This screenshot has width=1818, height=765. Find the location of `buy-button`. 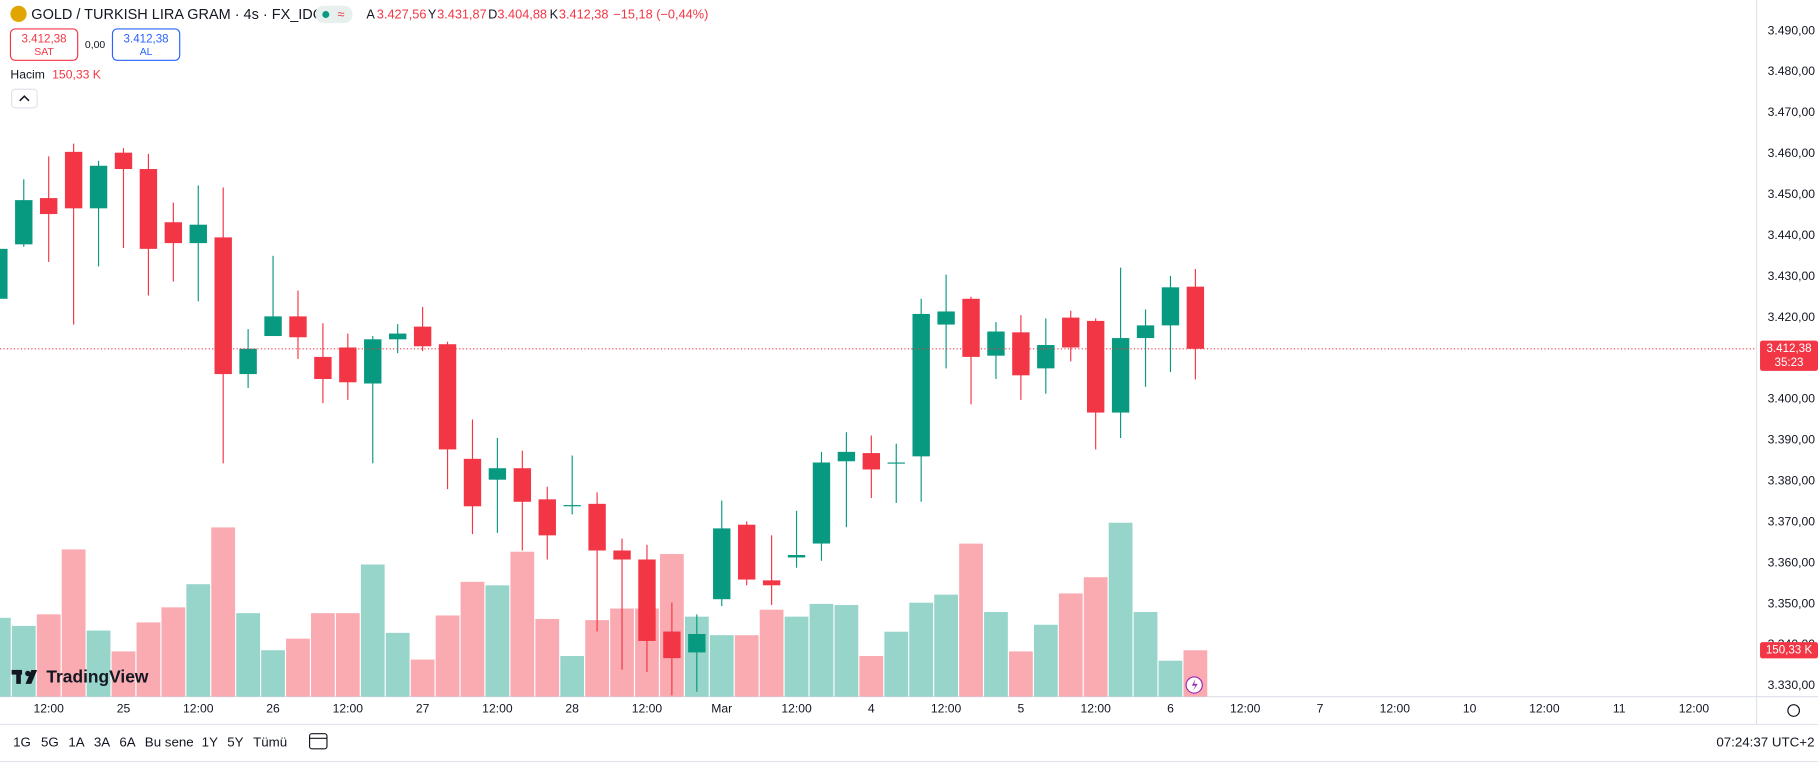

buy-button is located at coordinates (146, 44).